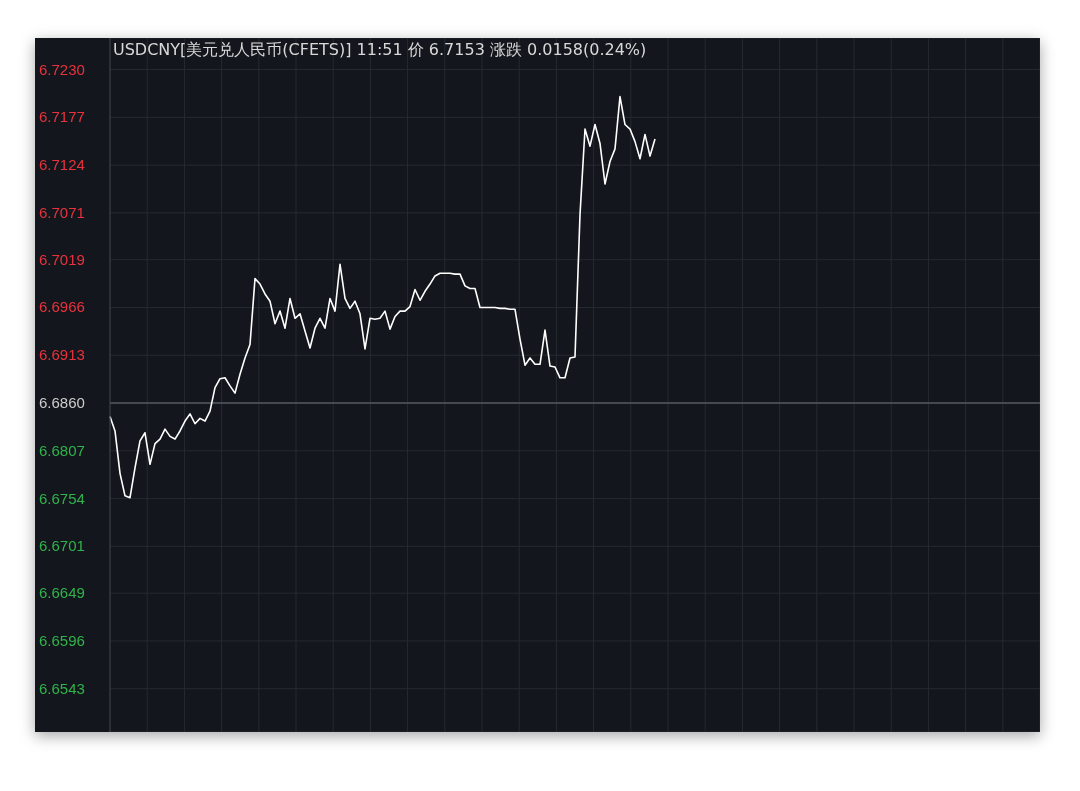 The image size is (1080, 791). What do you see at coordinates (62, 69) in the screenshot?
I see `y-tick-label: 6.7230` at bounding box center [62, 69].